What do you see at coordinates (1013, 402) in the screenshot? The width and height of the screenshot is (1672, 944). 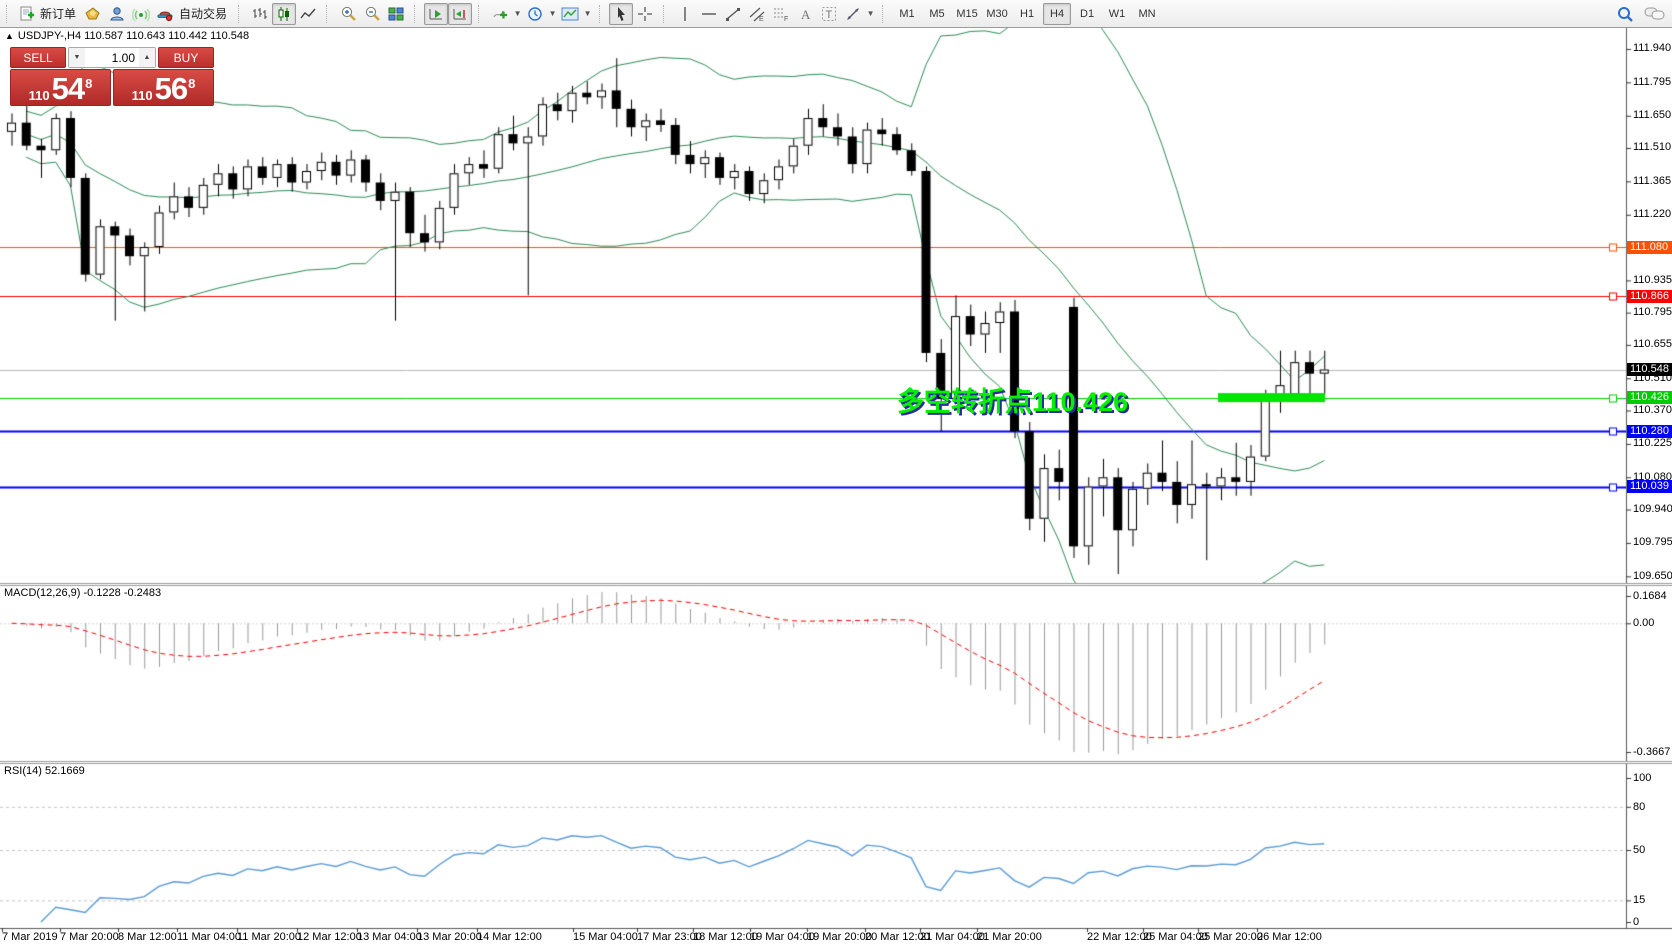 I see `chart-text-annotation: 多空转折点110.426` at bounding box center [1013, 402].